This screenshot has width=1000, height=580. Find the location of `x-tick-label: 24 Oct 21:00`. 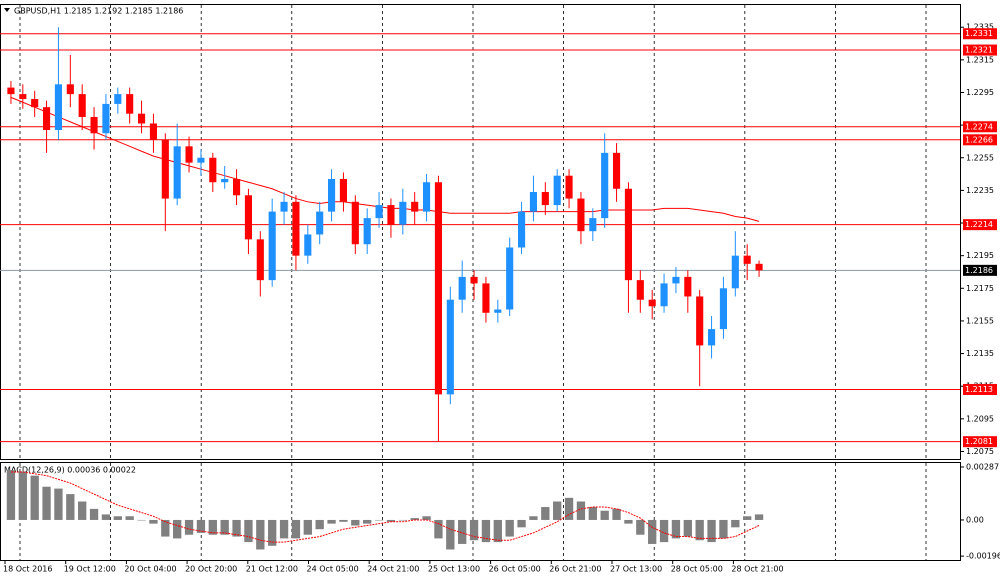

x-tick-label: 24 Oct 21:00 is located at coordinates (393, 569).